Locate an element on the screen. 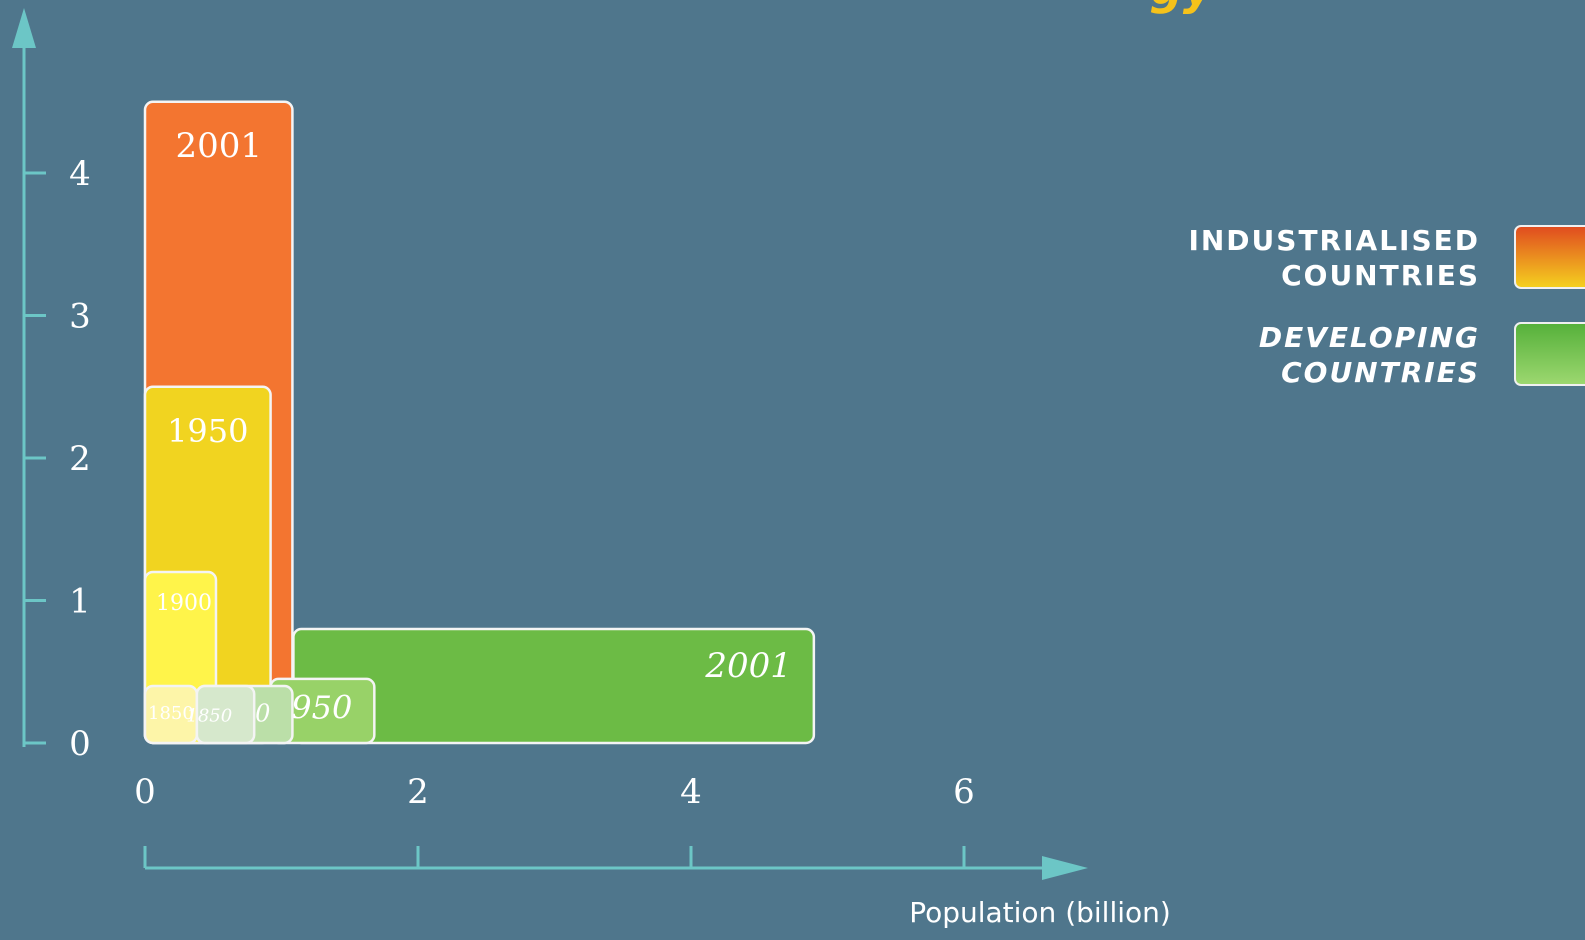 Image resolution: width=1585 pixels, height=940 pixels. y-tick-label-0: 0 is located at coordinates (80, 744).